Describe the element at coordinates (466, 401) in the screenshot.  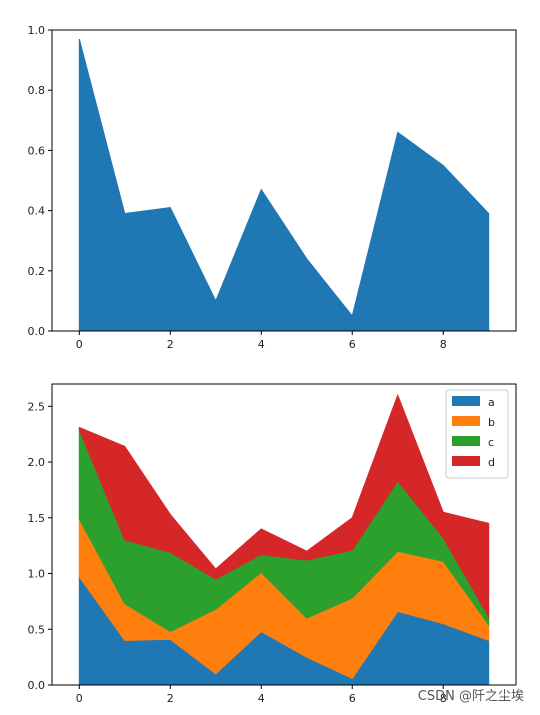
I see `legend-swatch-a` at that location.